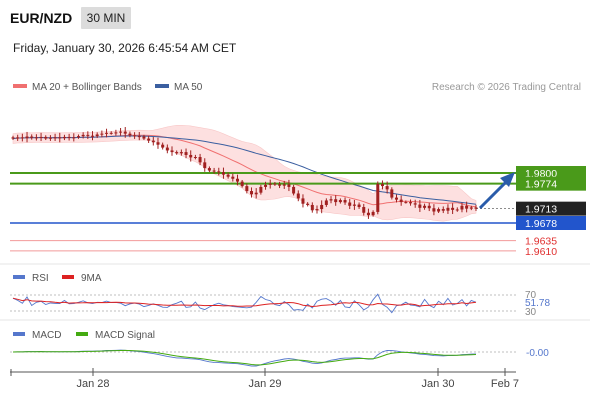 The image size is (590, 400). Describe the element at coordinates (551, 173) in the screenshot. I see `level-1-9800-box` at that location.